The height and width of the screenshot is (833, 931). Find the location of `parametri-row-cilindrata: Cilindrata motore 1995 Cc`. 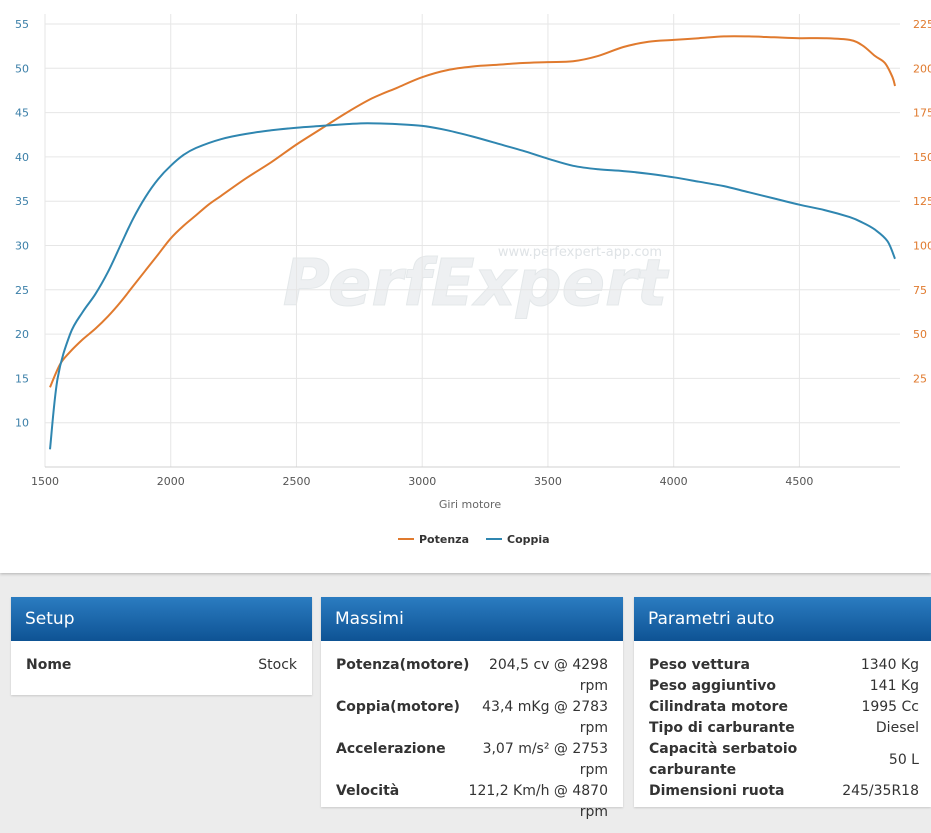

parametri-row-cilindrata: Cilindrata motore 1995 Cc is located at coordinates (784, 707).